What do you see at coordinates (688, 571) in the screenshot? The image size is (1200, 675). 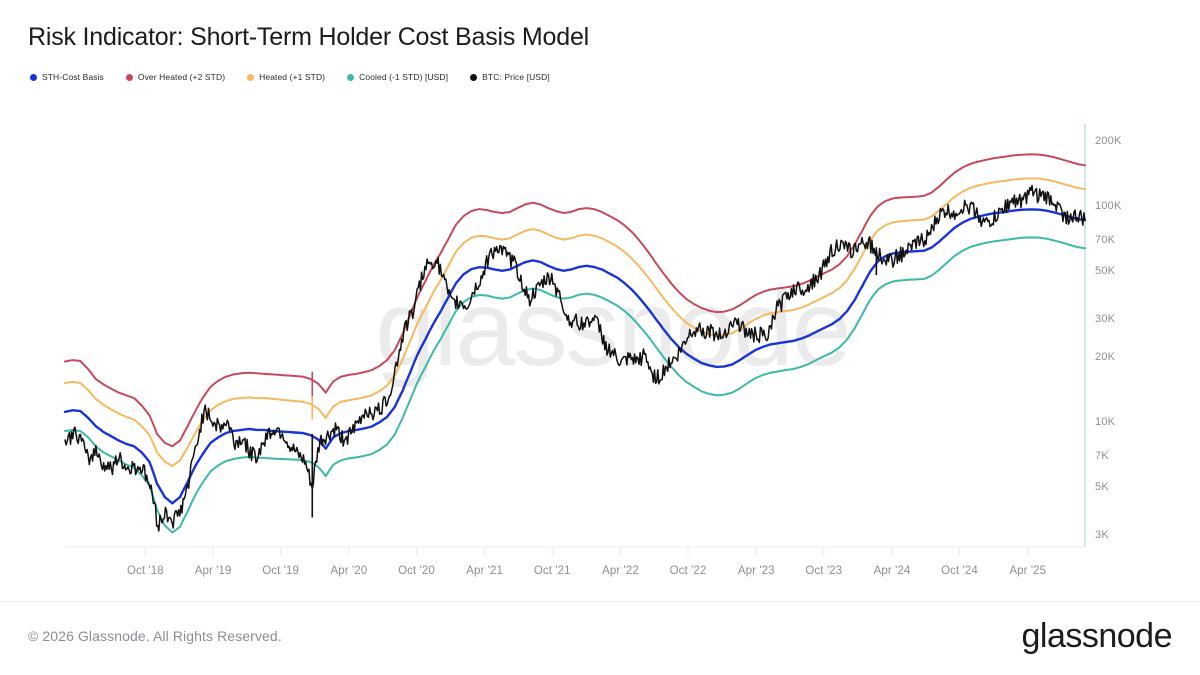 I see `x-axis-tick-label: Oct '22` at bounding box center [688, 571].